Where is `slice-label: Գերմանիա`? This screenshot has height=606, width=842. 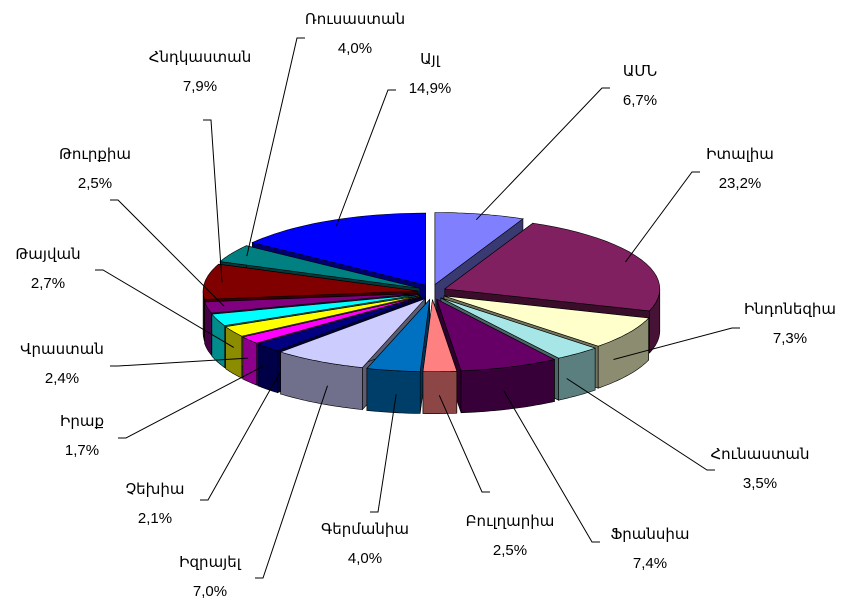
slice-label: Գերմանիա is located at coordinates (365, 529).